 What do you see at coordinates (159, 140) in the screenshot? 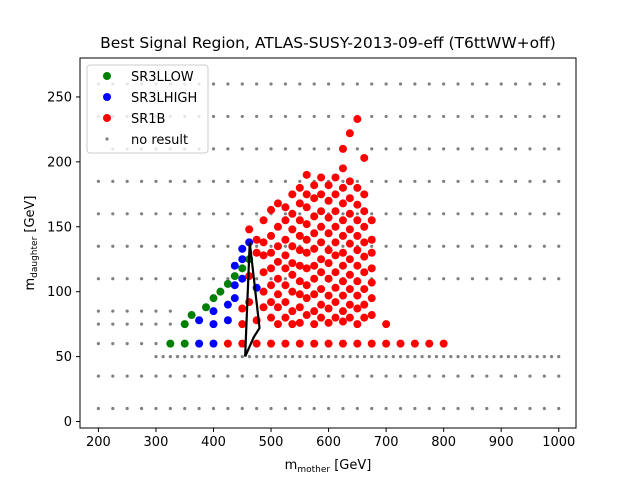
I see `legend-label-no-result: no result` at bounding box center [159, 140].